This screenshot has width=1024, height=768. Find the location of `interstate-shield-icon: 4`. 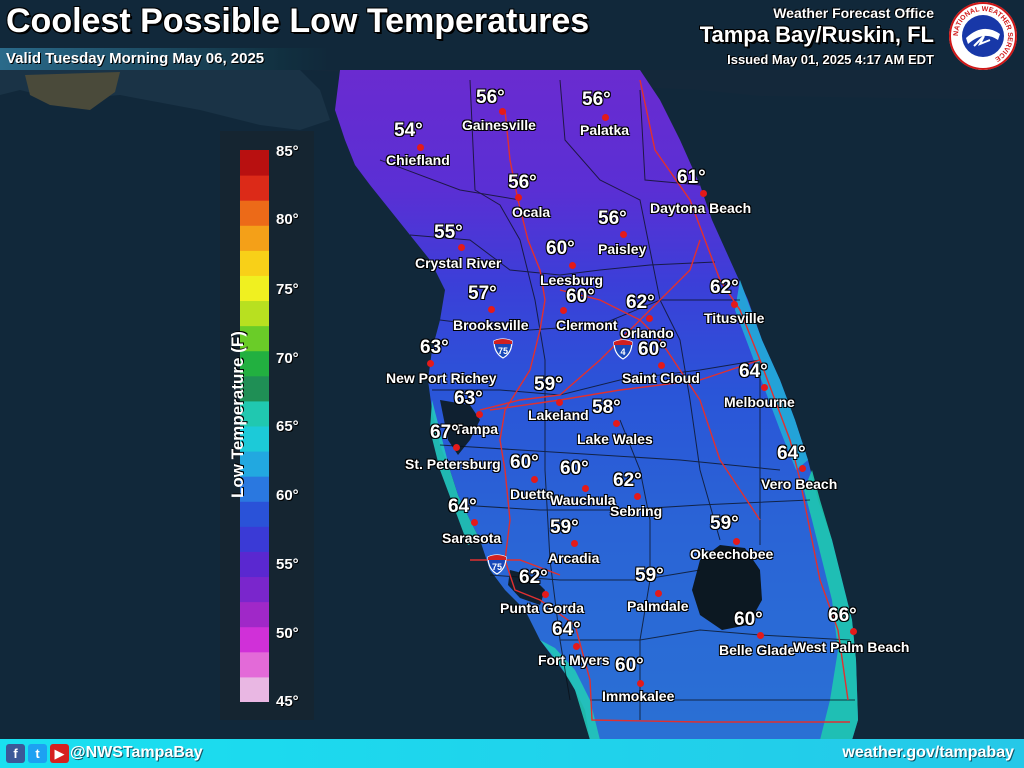

interstate-shield-icon: 4 is located at coordinates (623, 349).